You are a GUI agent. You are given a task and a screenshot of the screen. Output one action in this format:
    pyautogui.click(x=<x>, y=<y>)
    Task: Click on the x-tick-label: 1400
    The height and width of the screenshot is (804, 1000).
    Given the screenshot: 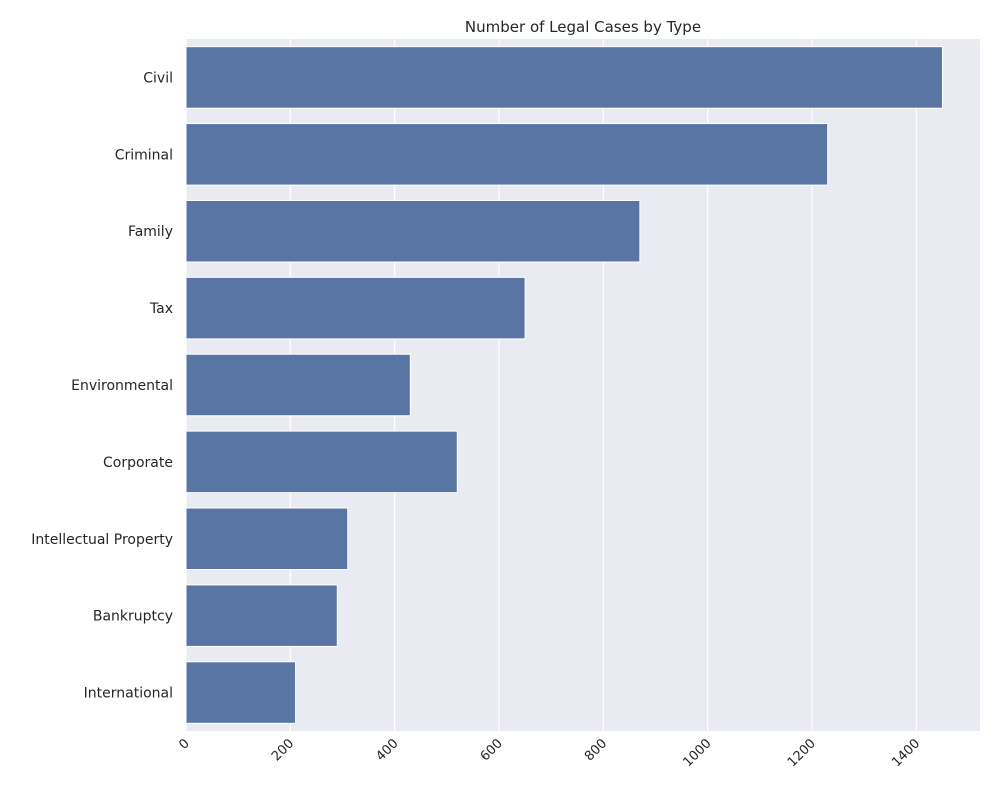 What is the action you would take?
    pyautogui.click(x=906, y=753)
    